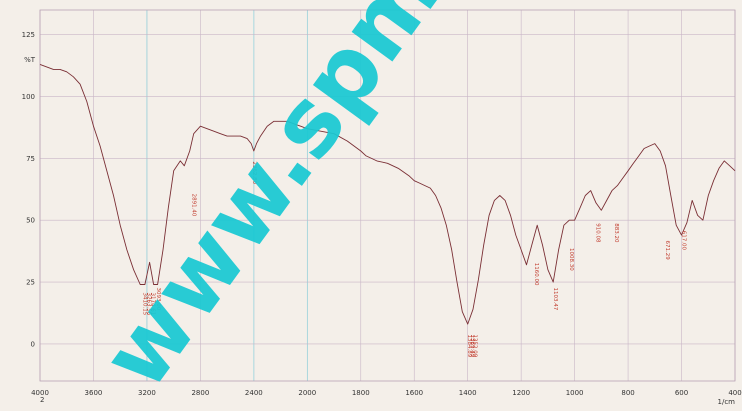  Describe the element at coordinates (727, 402) in the screenshot. I see `x-axis-unit-label: 1/cm` at that location.